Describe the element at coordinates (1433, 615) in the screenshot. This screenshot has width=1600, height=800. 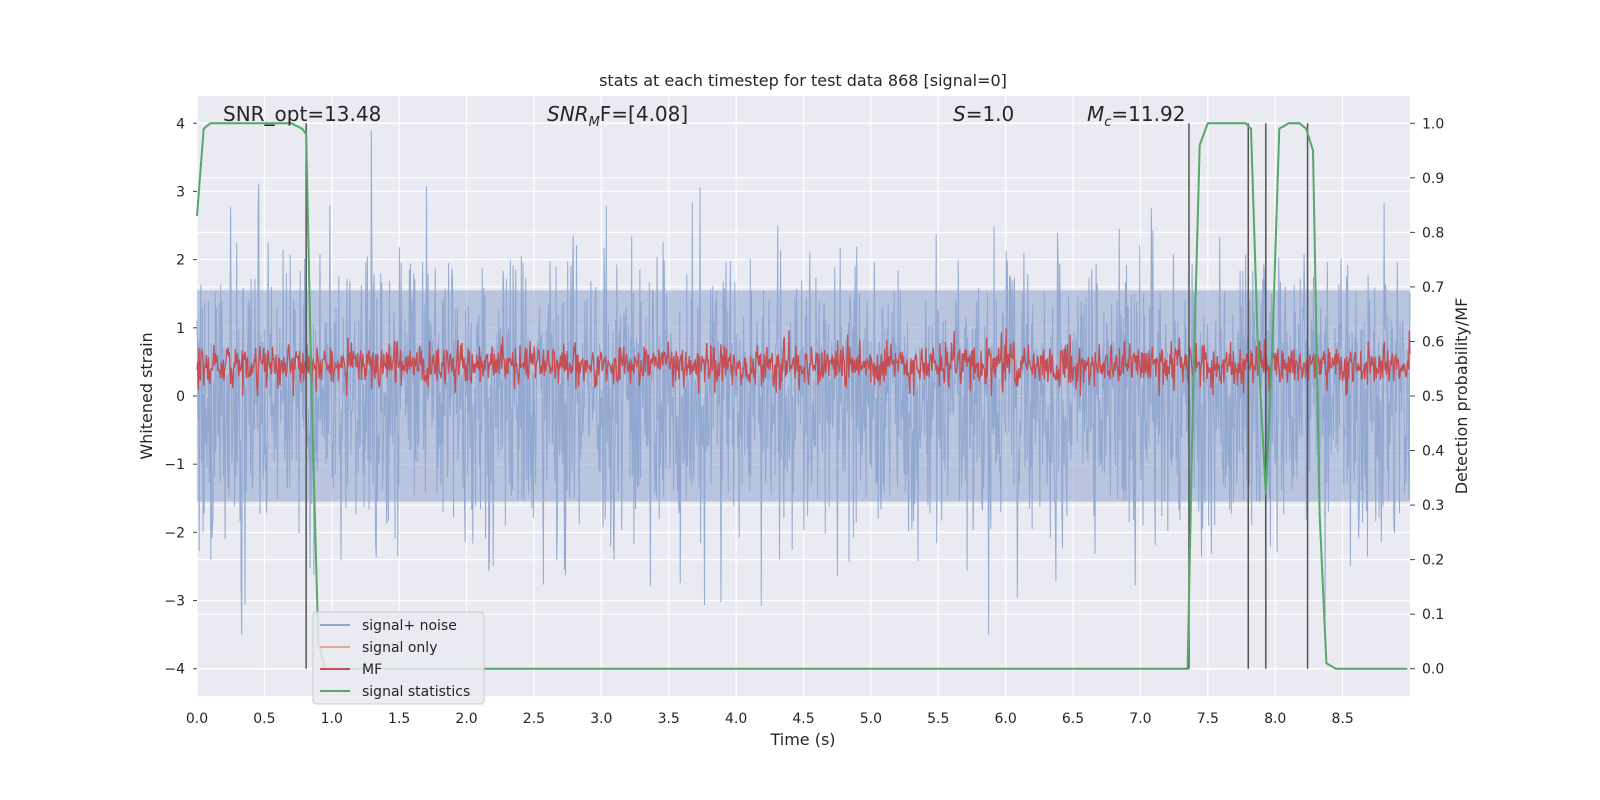
I see `y-right-tick-label: 0.1` at that location.